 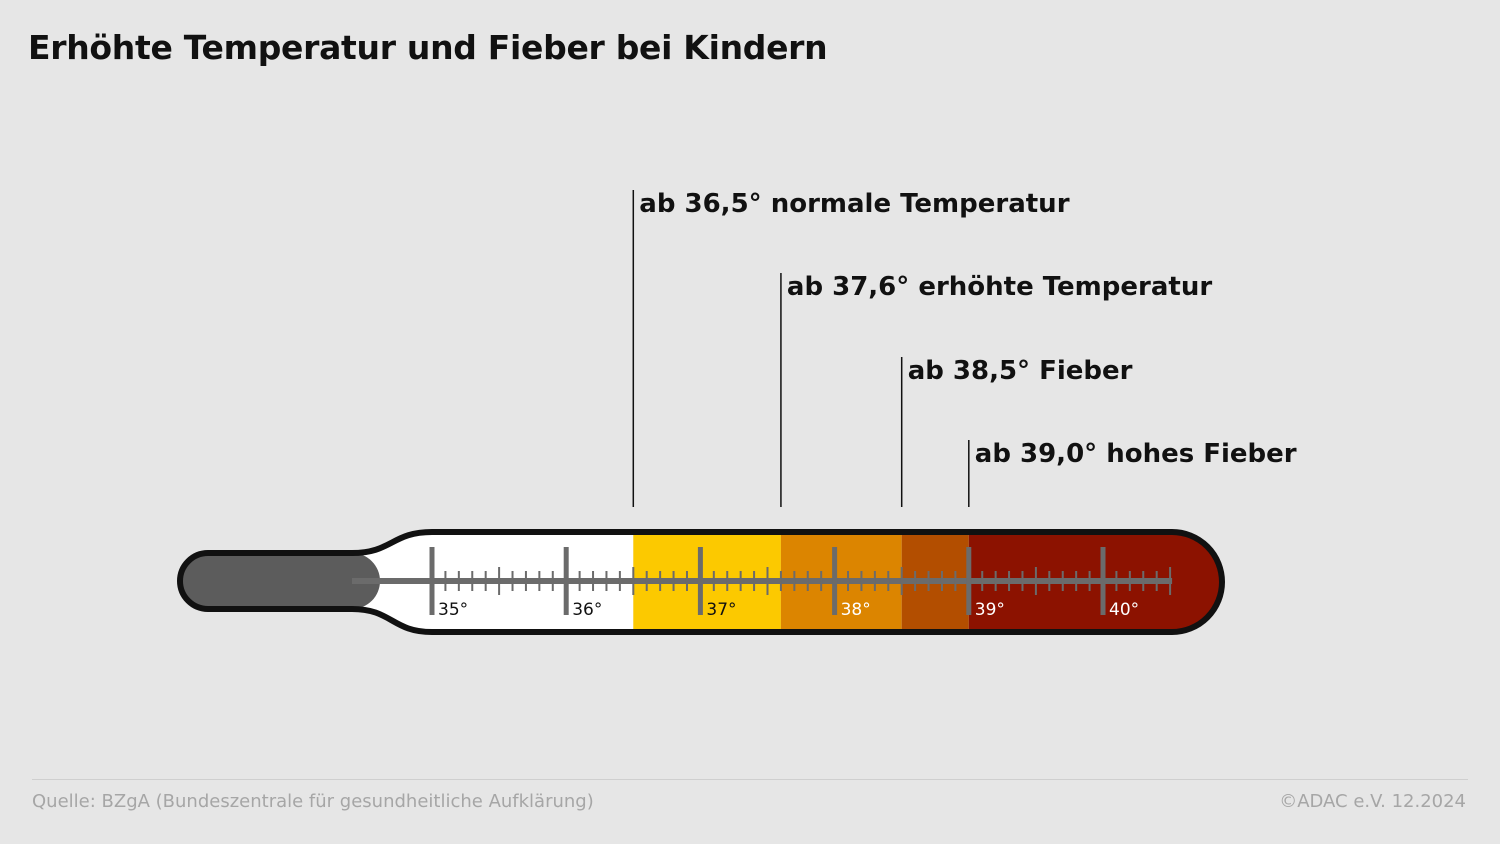 I want to click on threshold-label: ab 38,5° Fieber, so click(x=1020, y=371).